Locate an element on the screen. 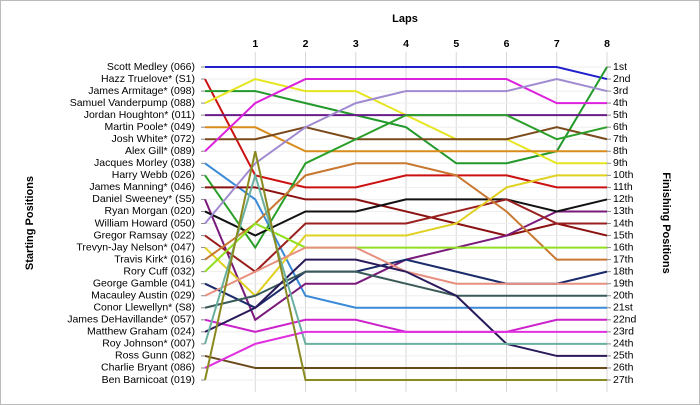  start-label: James Manning* (046) is located at coordinates (142, 187).